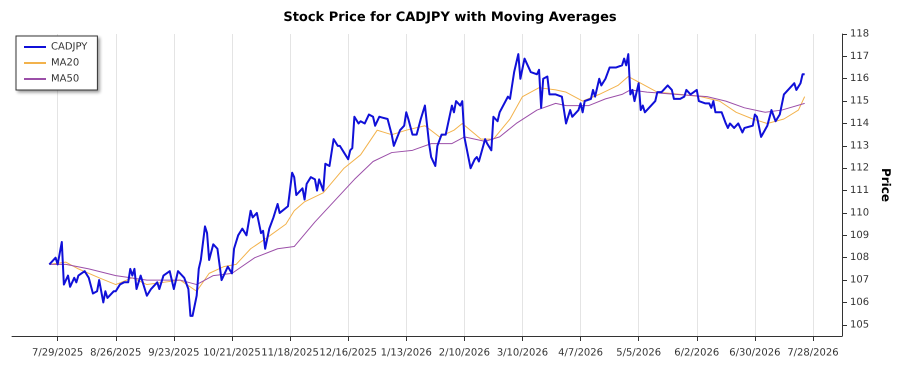 This screenshot has height=375, width=900. I want to click on x-tick-label: 3/10/2026, so click(522, 353).